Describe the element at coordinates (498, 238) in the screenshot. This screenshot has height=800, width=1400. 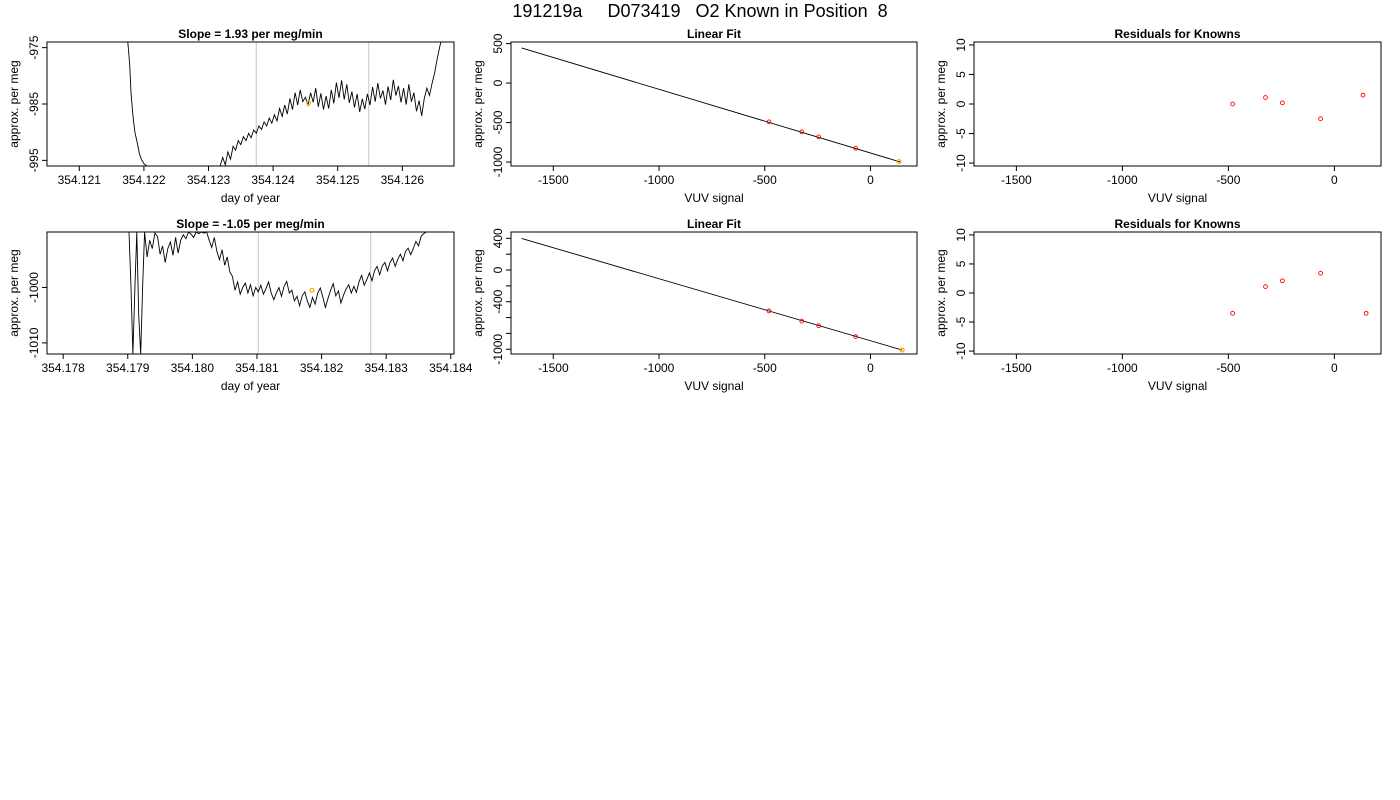
I see `y-tick-label: 400` at that location.